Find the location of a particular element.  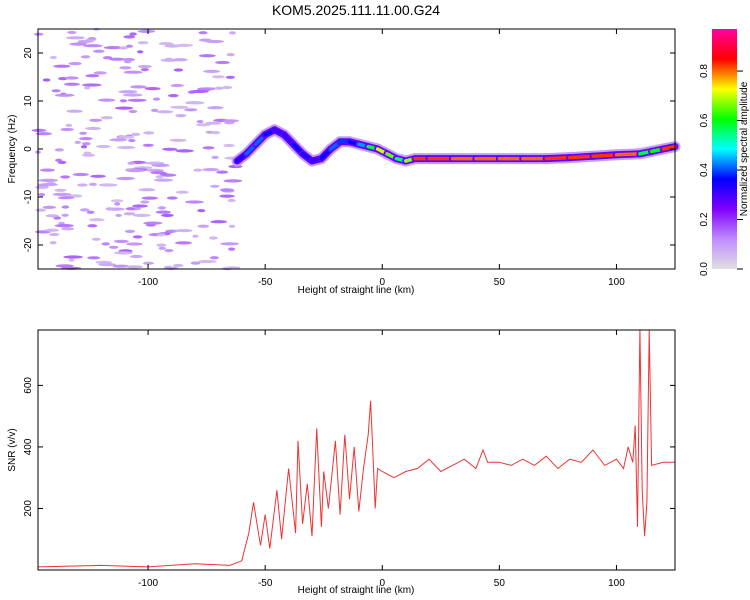

spectrogram-xlabel: Height of straight line (km) is located at coordinates (356, 290).